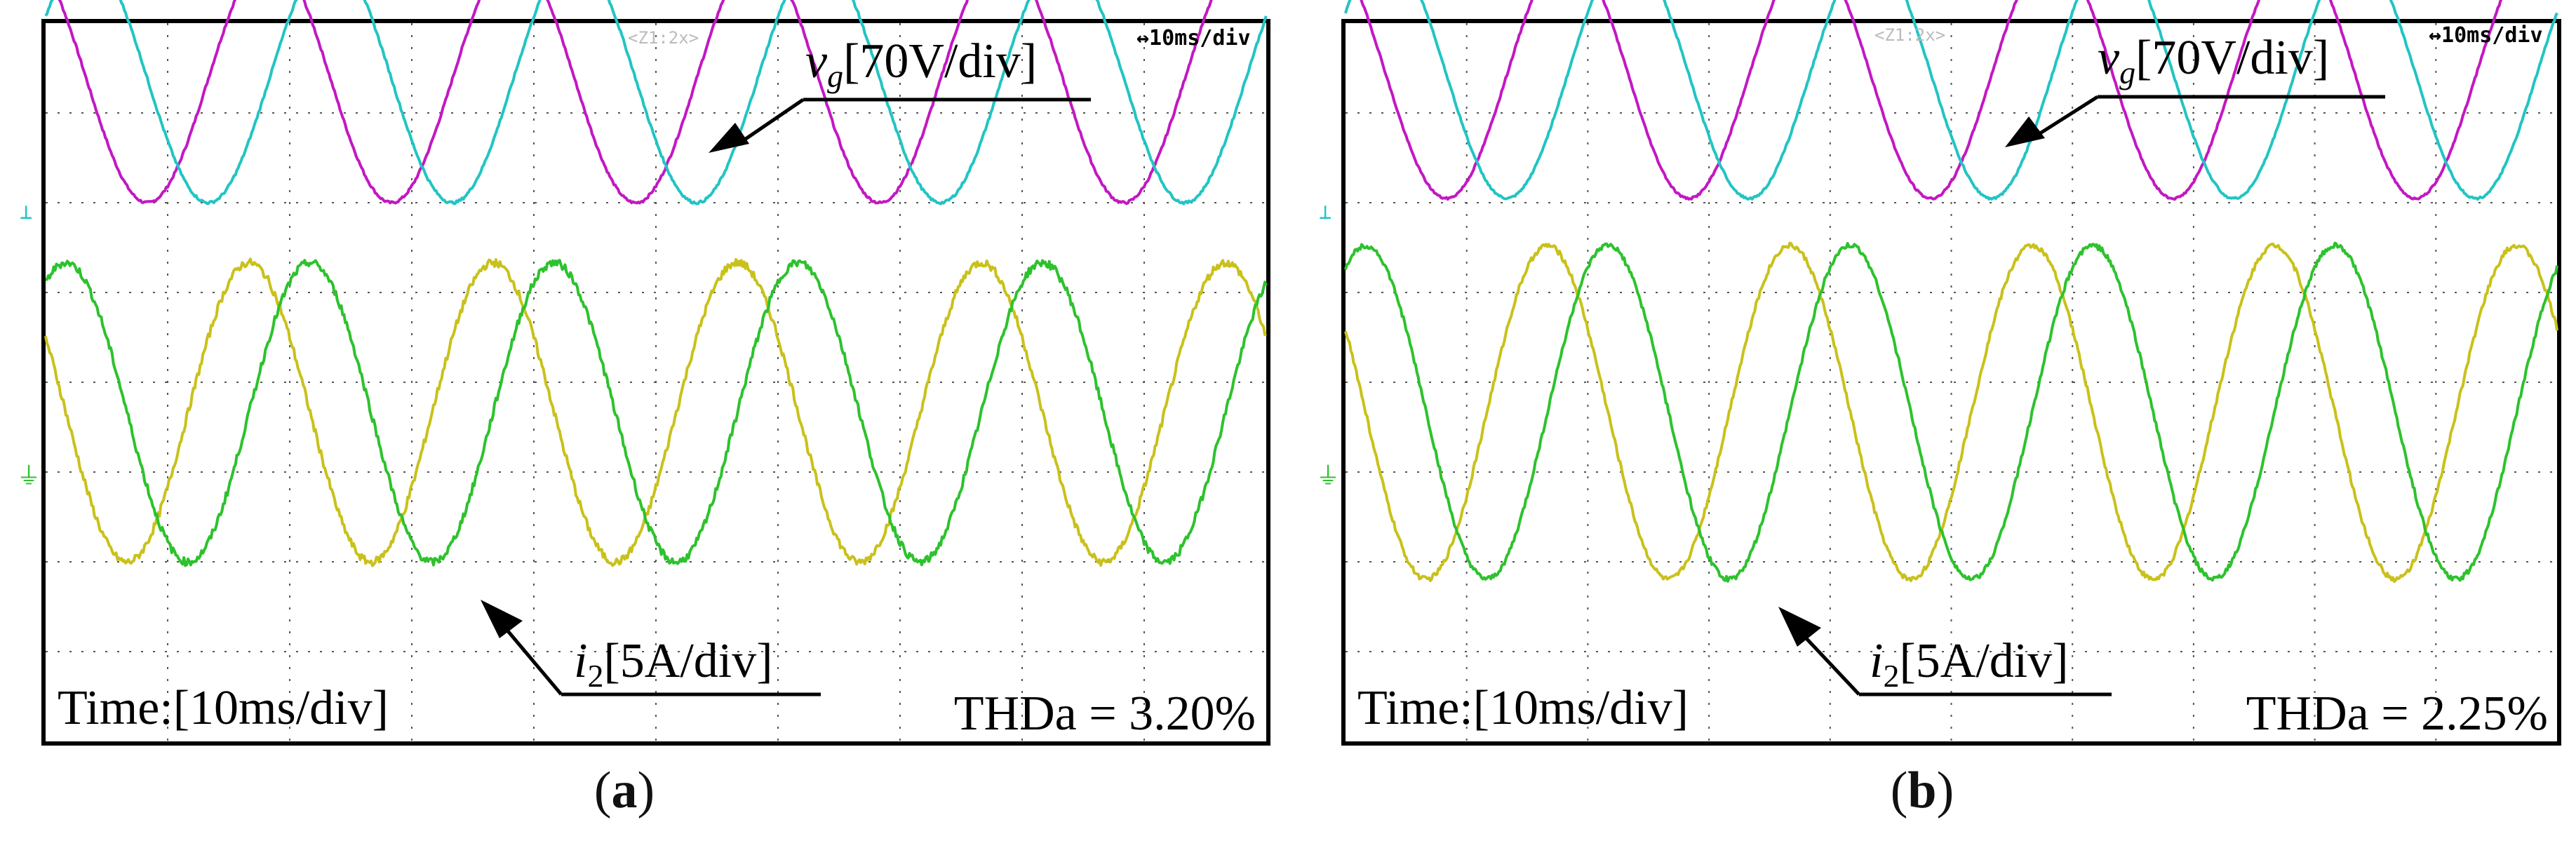 Image resolution: width=2576 pixels, height=848 pixels. I want to click on panel-a-current-annotation: i2[5A/div], so click(651, 648).